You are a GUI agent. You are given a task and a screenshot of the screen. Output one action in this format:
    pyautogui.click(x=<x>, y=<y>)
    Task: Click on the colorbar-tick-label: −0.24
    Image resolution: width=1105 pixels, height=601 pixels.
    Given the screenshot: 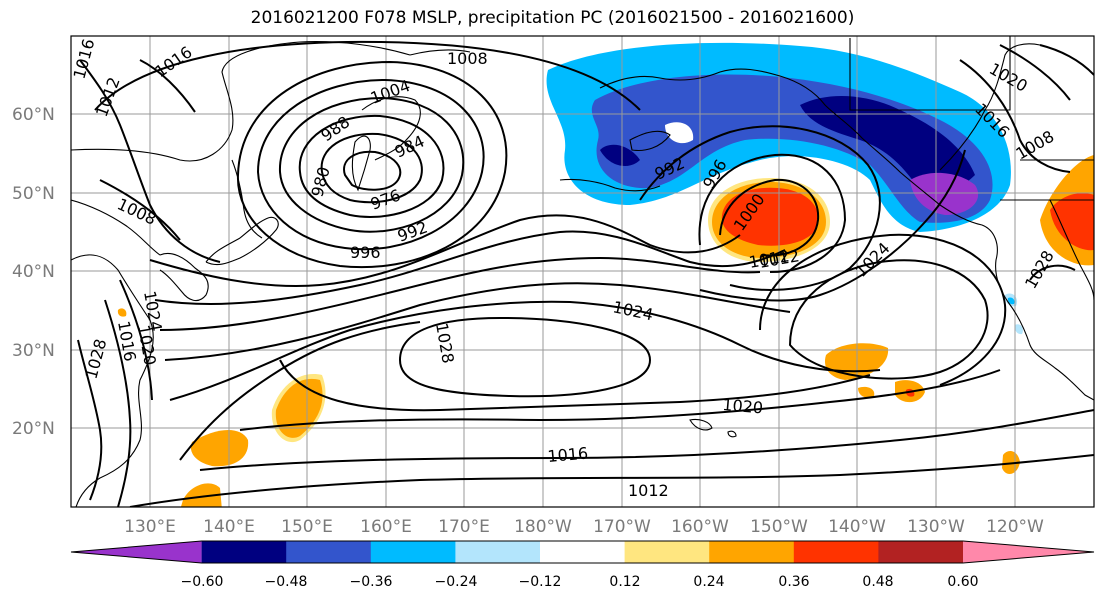 What is the action you would take?
    pyautogui.click(x=456, y=582)
    